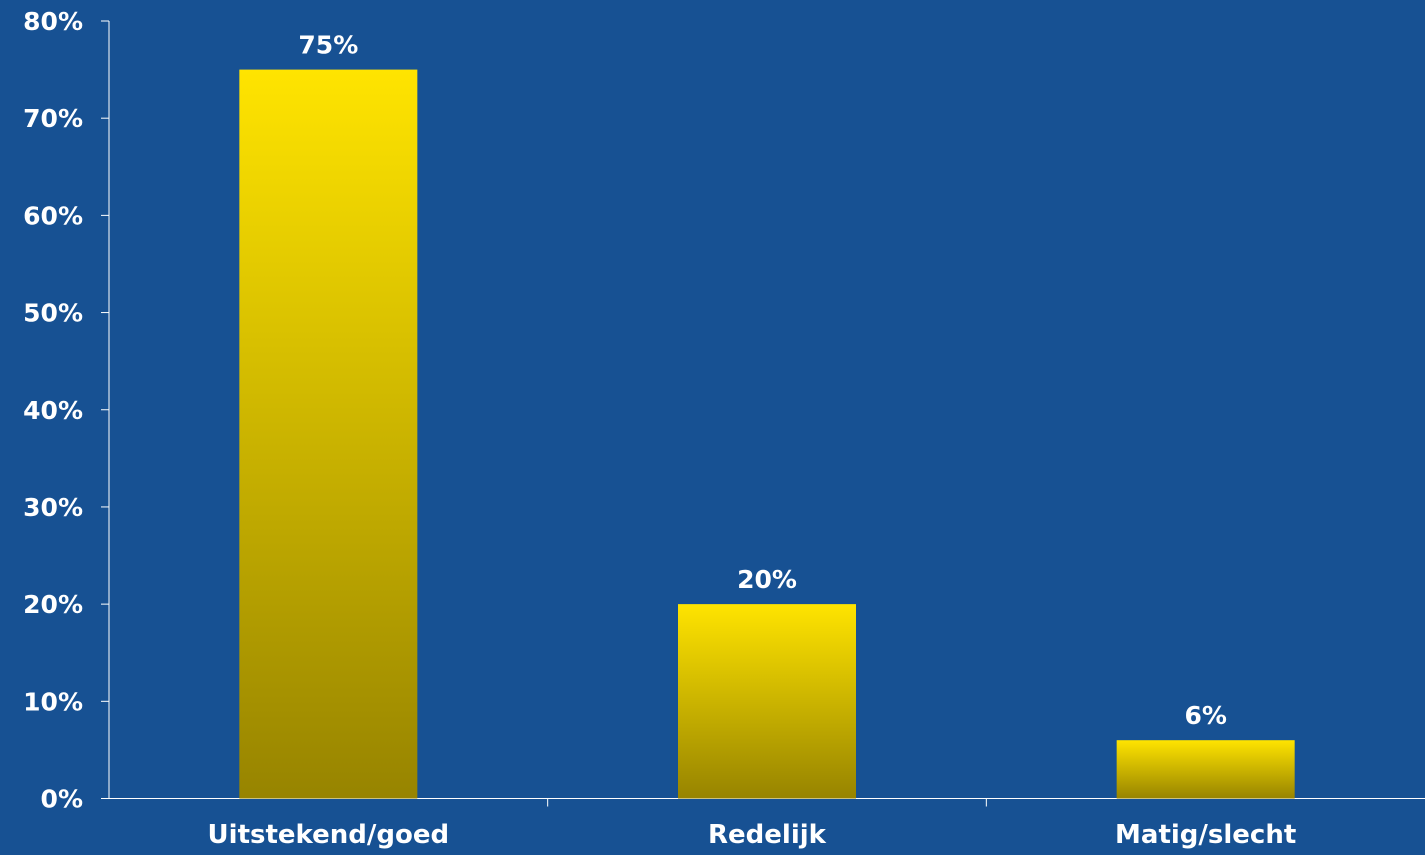 The height and width of the screenshot is (855, 1425). I want to click on y-tick-label: 20%, so click(53, 604).